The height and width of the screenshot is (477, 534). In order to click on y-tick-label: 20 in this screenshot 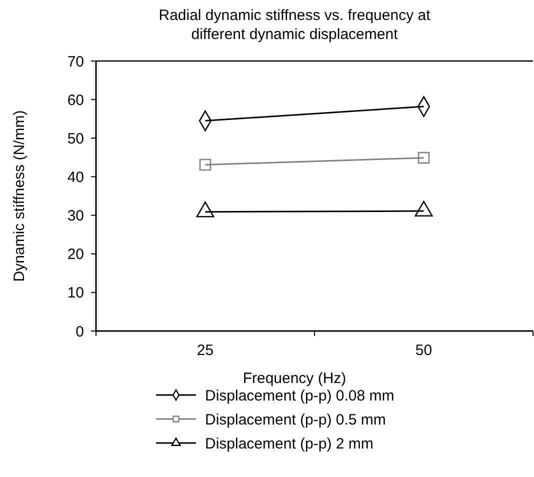, I will do `click(75, 255)`.